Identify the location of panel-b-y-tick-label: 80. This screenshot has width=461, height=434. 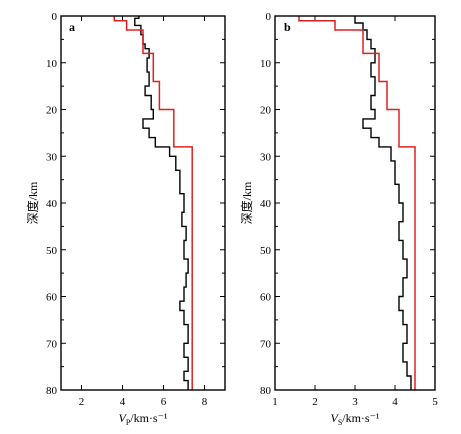
(266, 391).